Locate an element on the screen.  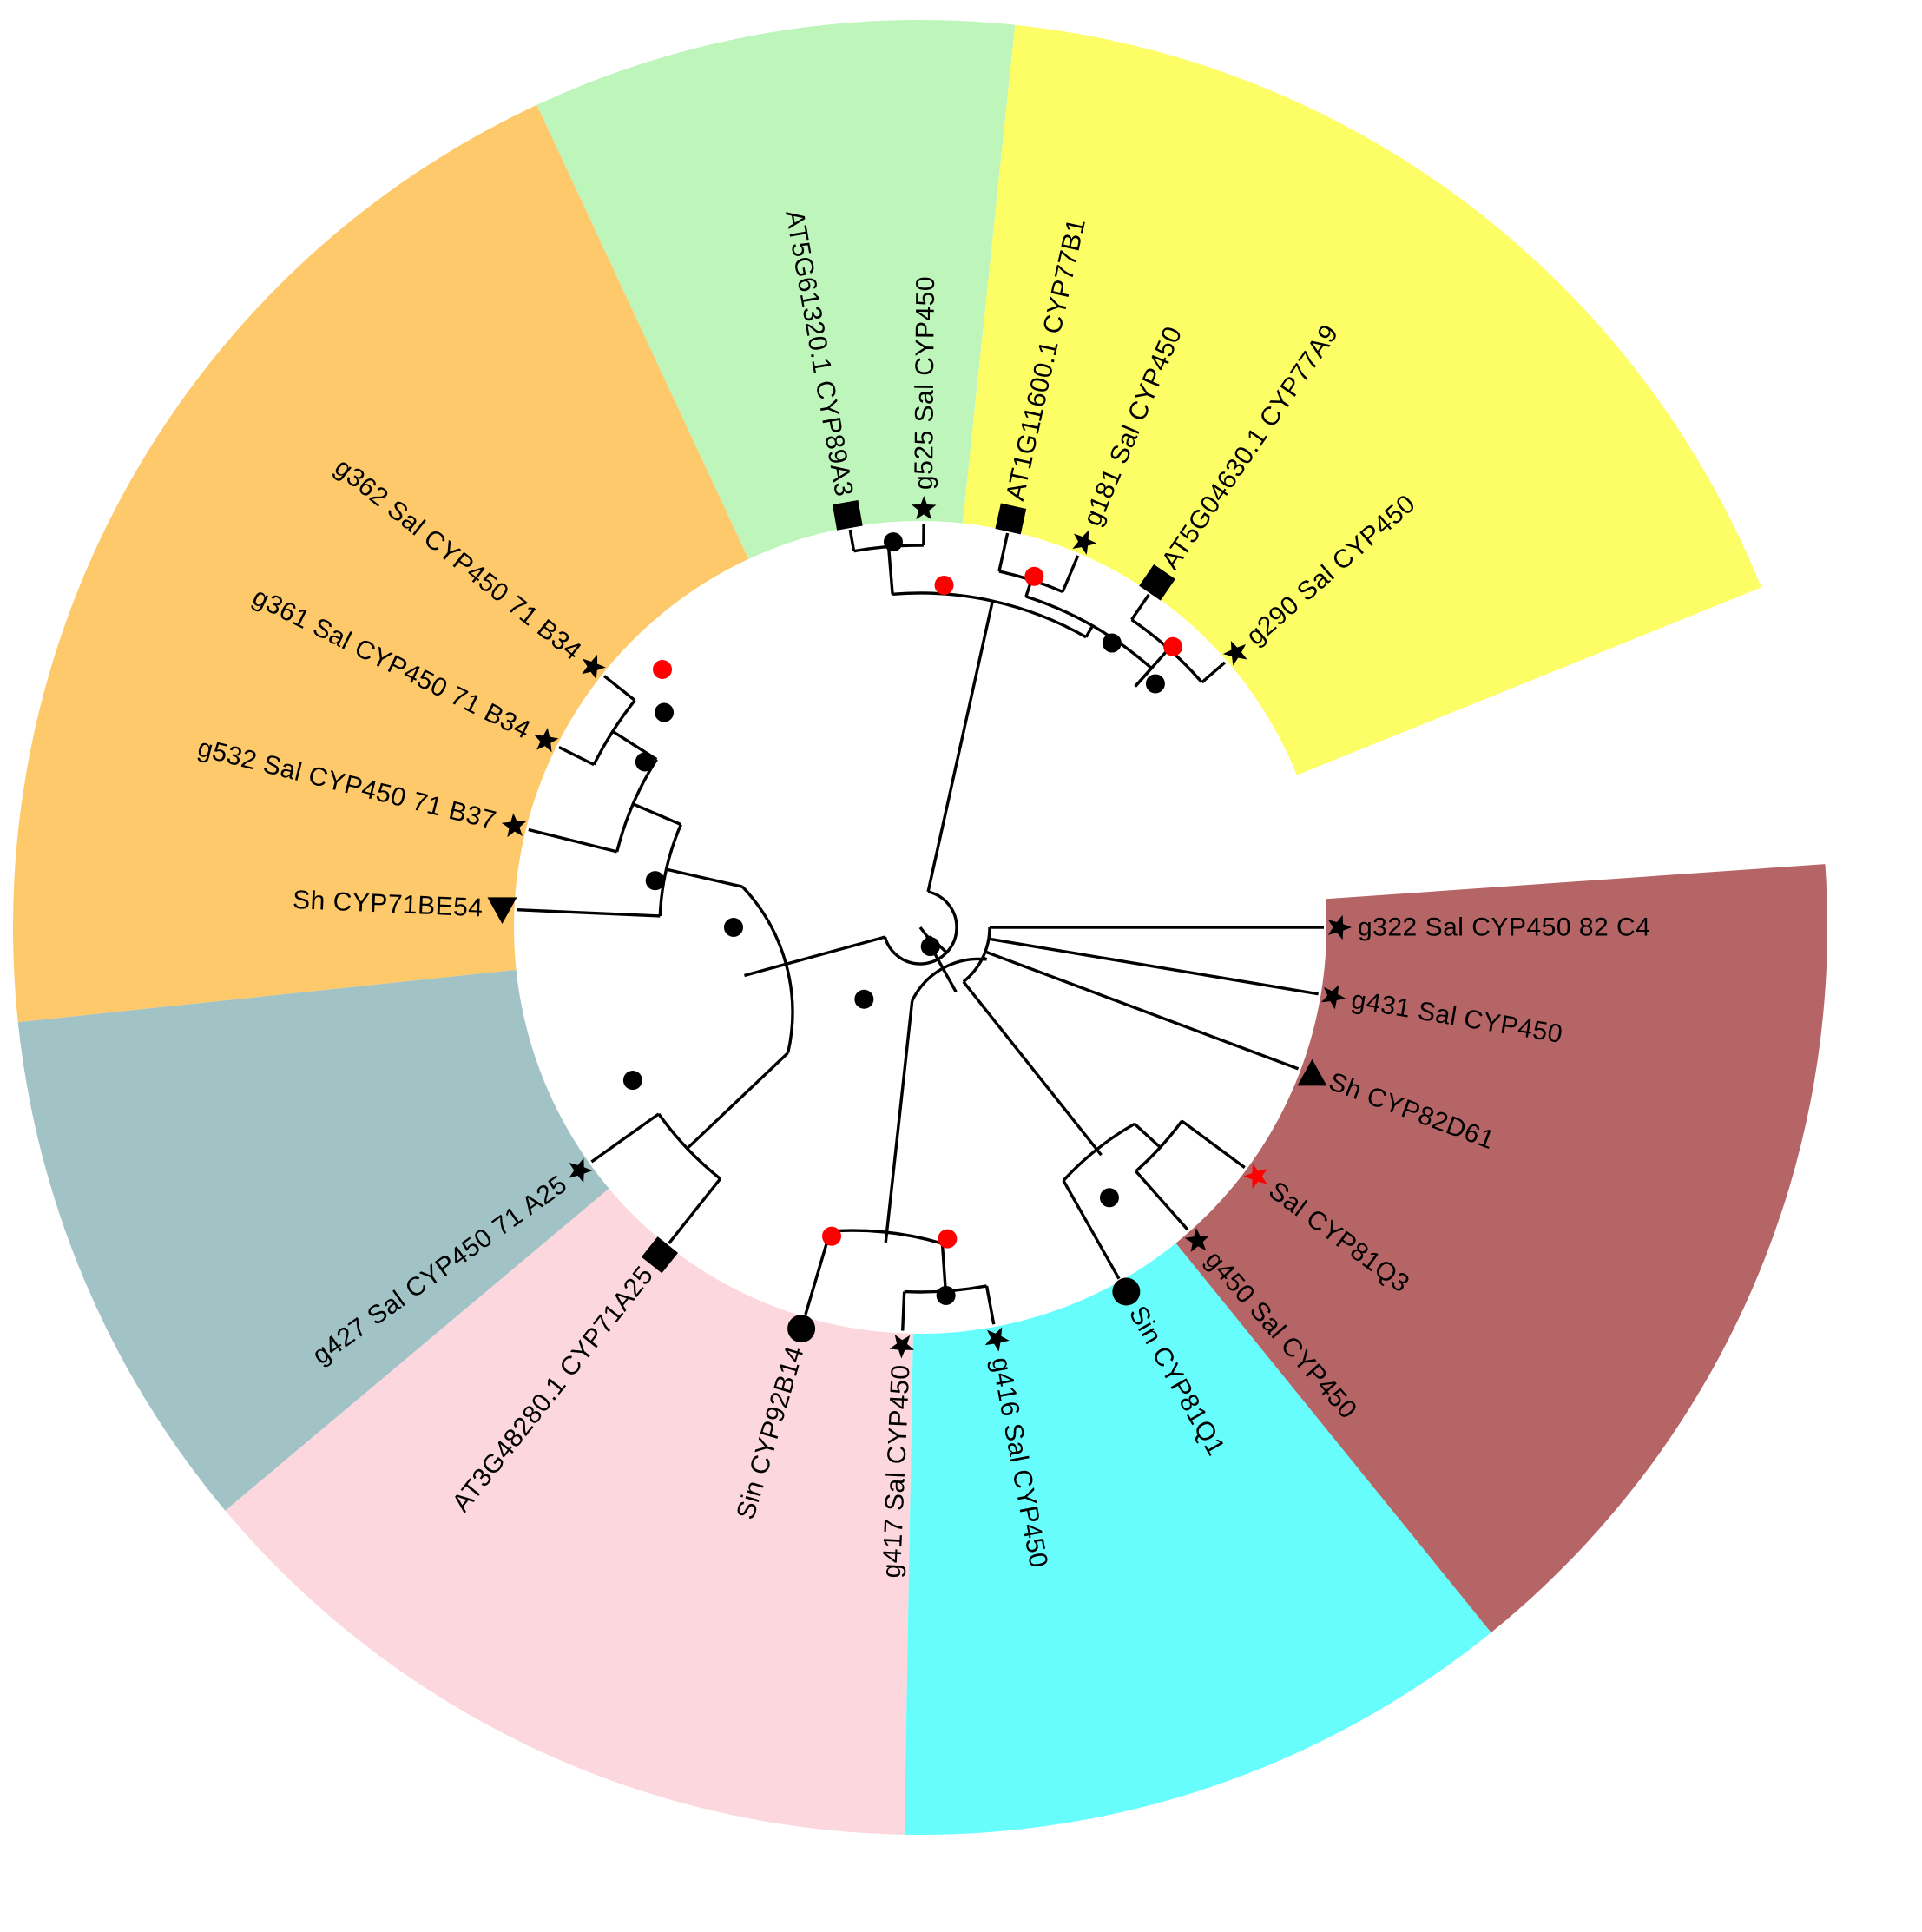
clade-sector-pink is located at coordinates (569, 1509).